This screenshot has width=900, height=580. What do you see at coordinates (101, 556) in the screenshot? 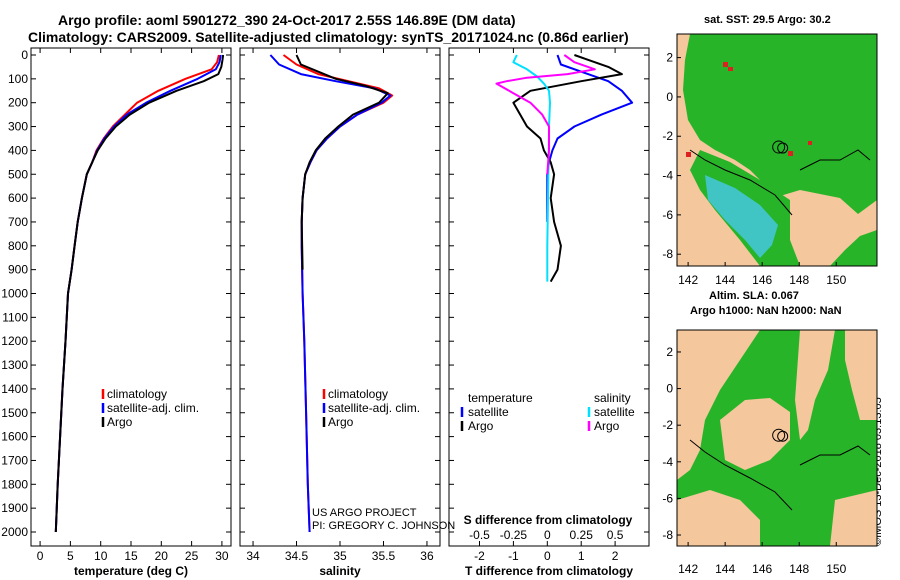
I see `temperature-x-tick-label: 10` at bounding box center [101, 556].